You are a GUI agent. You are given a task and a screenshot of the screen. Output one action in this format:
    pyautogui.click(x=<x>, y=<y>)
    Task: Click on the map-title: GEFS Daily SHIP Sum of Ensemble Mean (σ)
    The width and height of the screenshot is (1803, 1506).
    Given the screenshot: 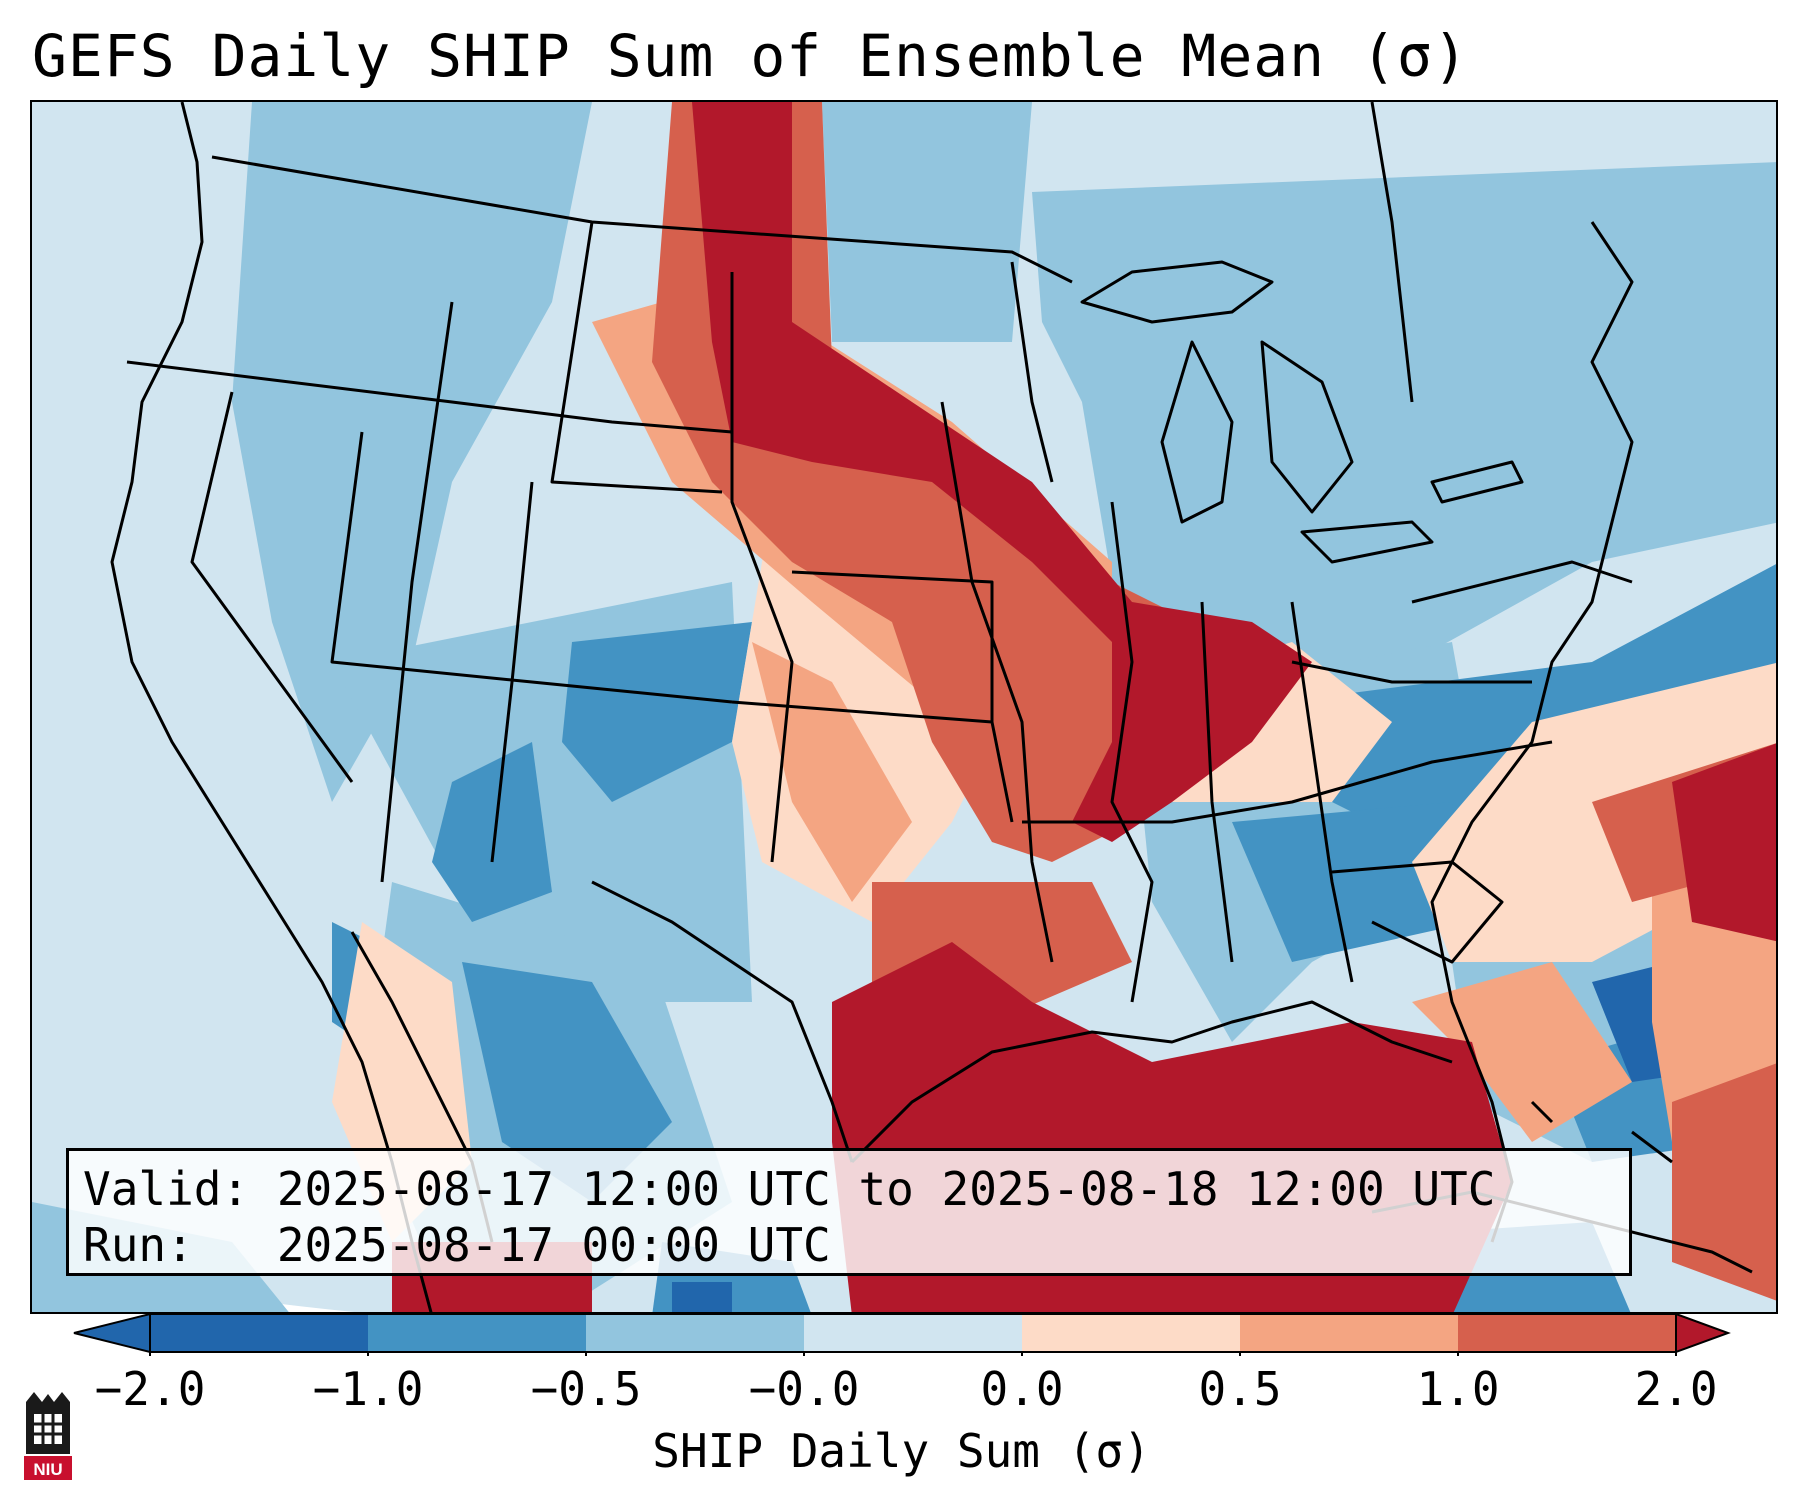 What is the action you would take?
    pyautogui.click(x=750, y=56)
    